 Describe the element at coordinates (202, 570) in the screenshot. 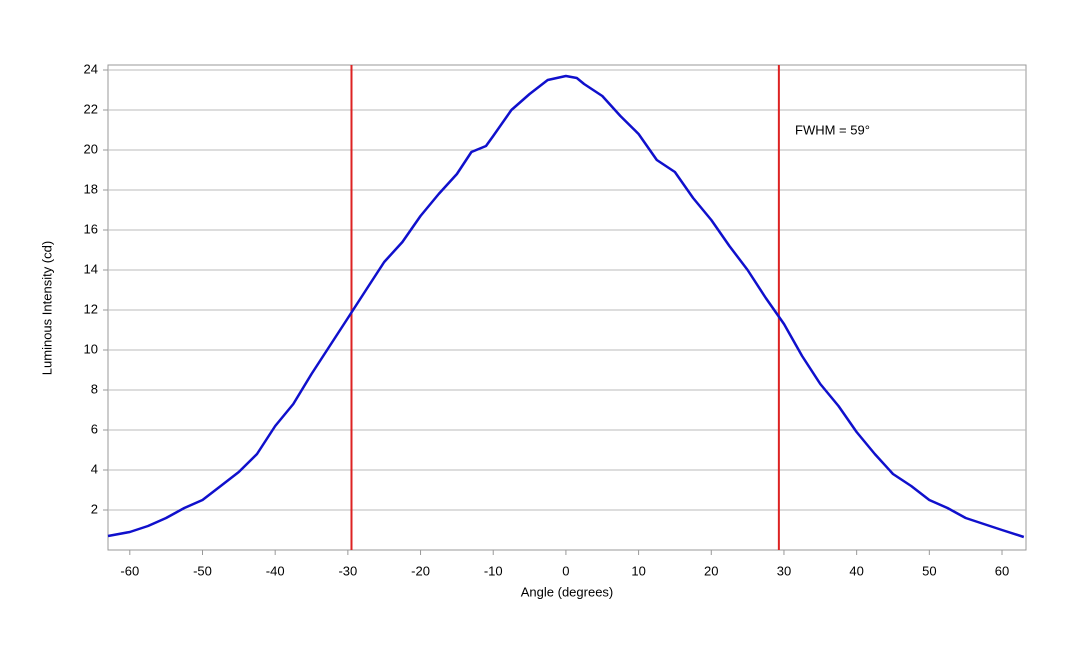

I see `x-tick-label: -50` at that location.